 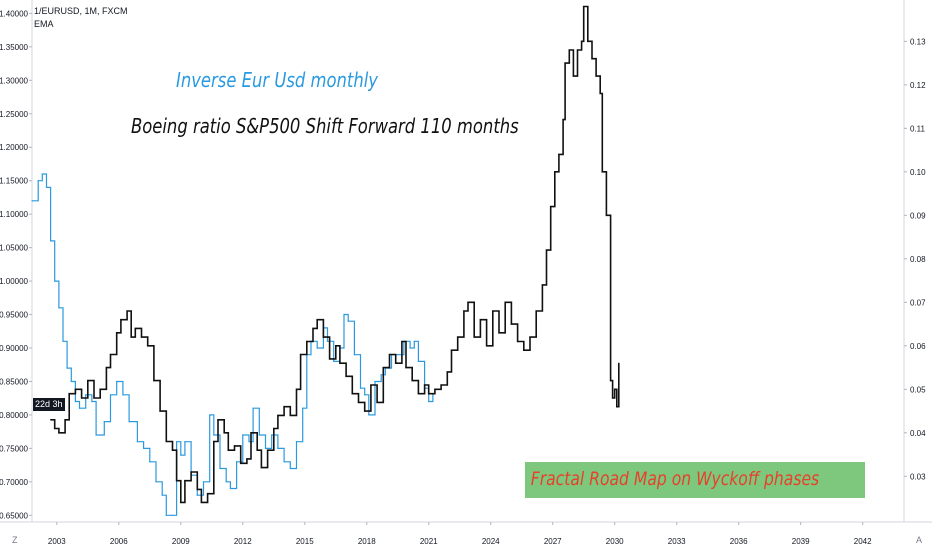 I want to click on right-tick-label: 0.05, so click(x=918, y=389).